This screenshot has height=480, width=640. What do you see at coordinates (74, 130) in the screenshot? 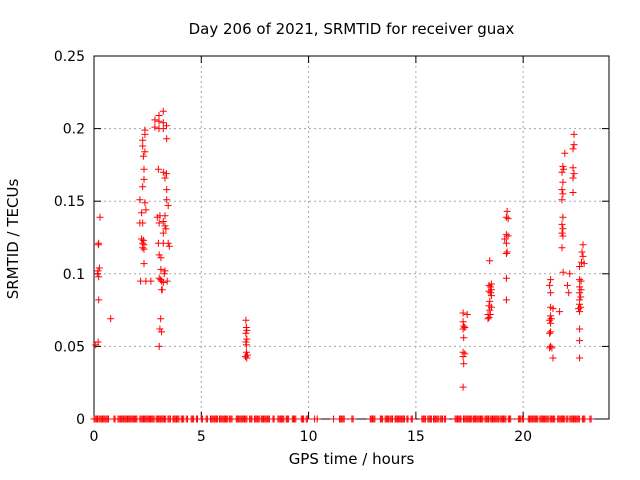
I see `y-tick-label: 0.2` at bounding box center [74, 130].